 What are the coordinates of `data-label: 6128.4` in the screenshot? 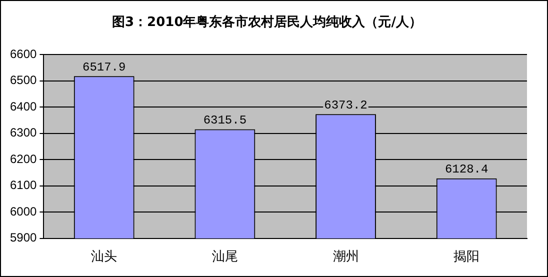 It's located at (466, 169).